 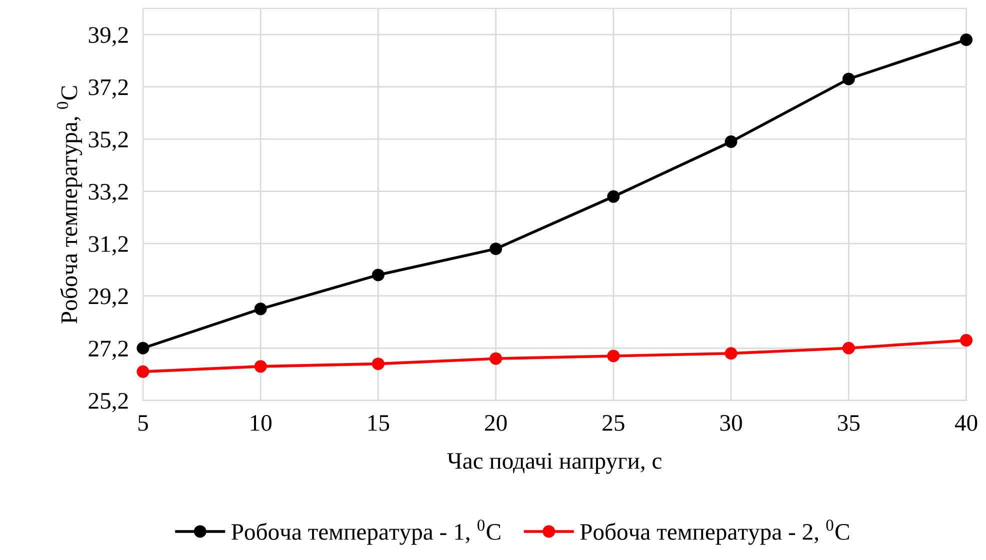 I want to click on legend-label: Робоча температура - 1, $^{0}$С, so click(x=366, y=532).